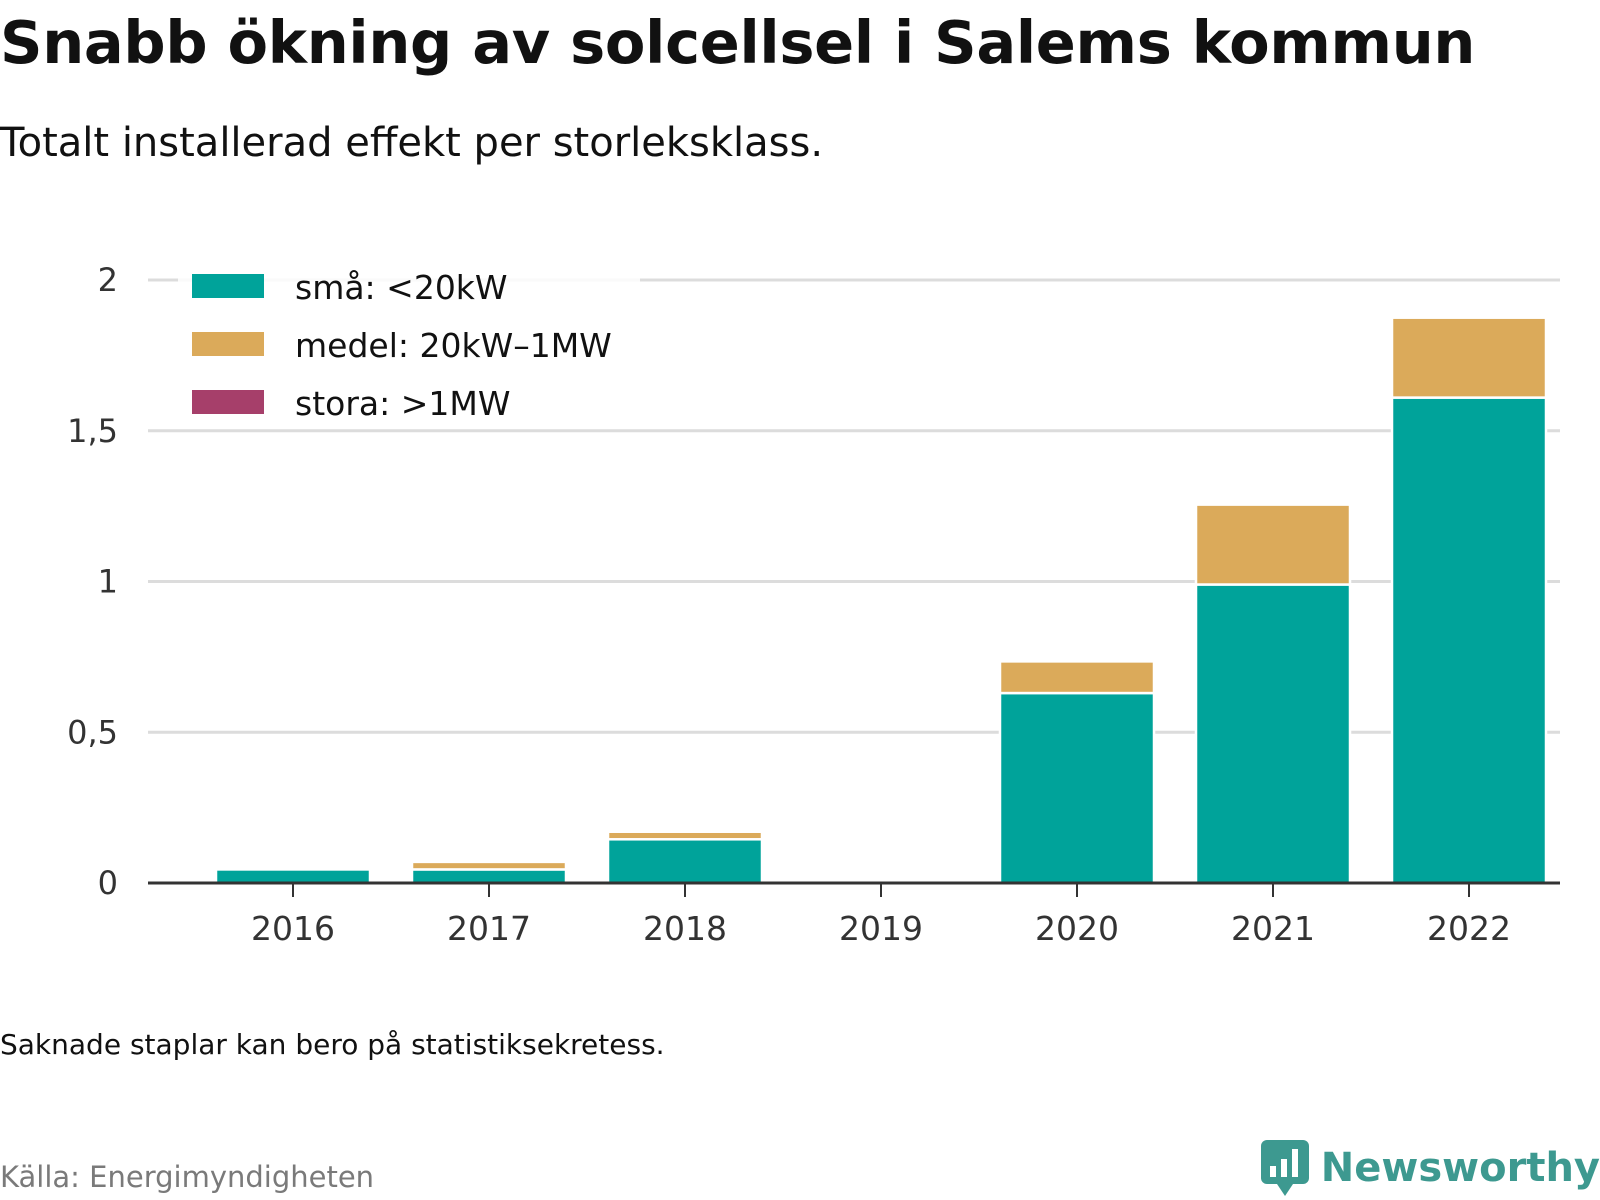  What do you see at coordinates (108, 883) in the screenshot?
I see `y-tick-label: 0` at bounding box center [108, 883].